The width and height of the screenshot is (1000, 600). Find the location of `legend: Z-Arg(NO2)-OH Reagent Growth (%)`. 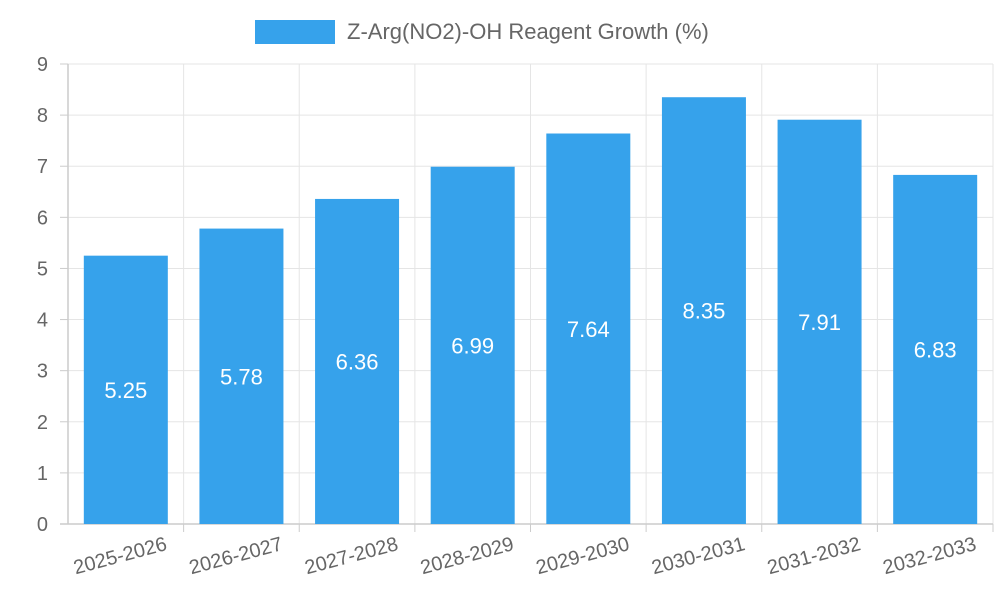

legend: Z-Arg(NO2)-OH Reagent Growth (%) is located at coordinates (482, 31).